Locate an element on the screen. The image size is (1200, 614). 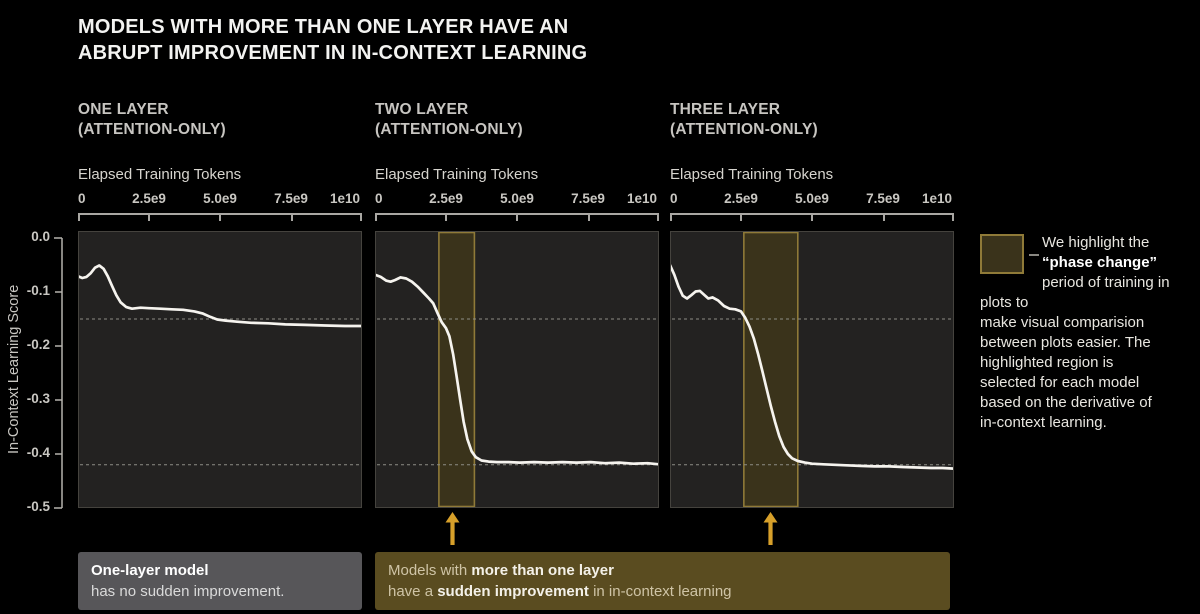
phase-change-highlight-band is located at coordinates (771, 369).